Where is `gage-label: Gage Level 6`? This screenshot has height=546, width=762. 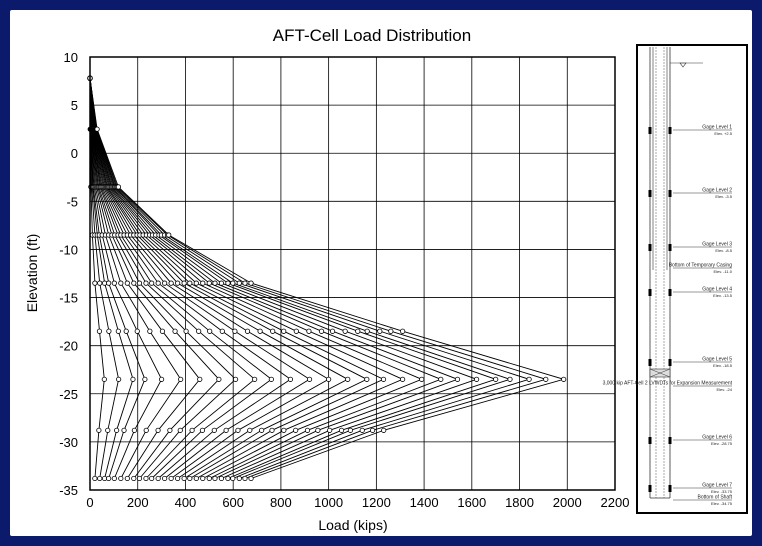
gage-label: Gage Level 6 is located at coordinates (717, 438).